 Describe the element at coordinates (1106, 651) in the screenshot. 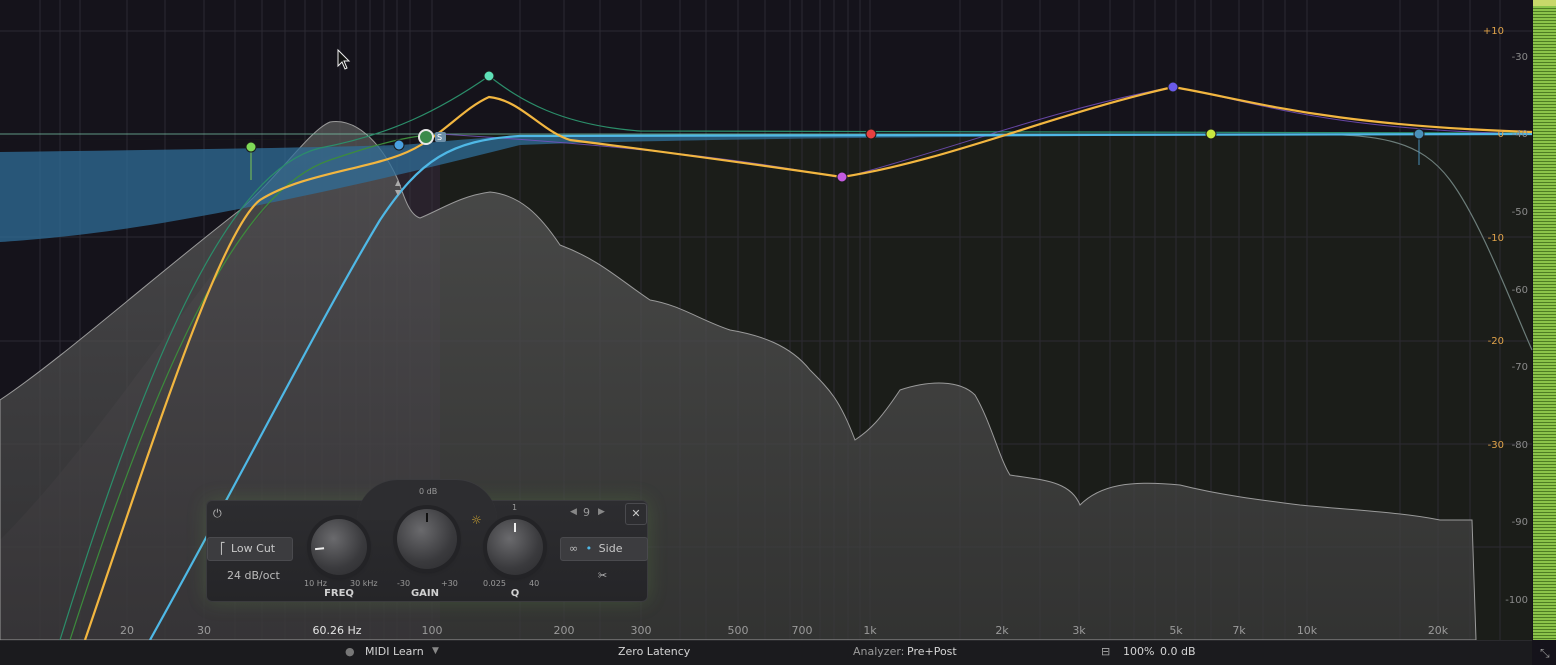

I see `scale-icon: ⊟` at that location.